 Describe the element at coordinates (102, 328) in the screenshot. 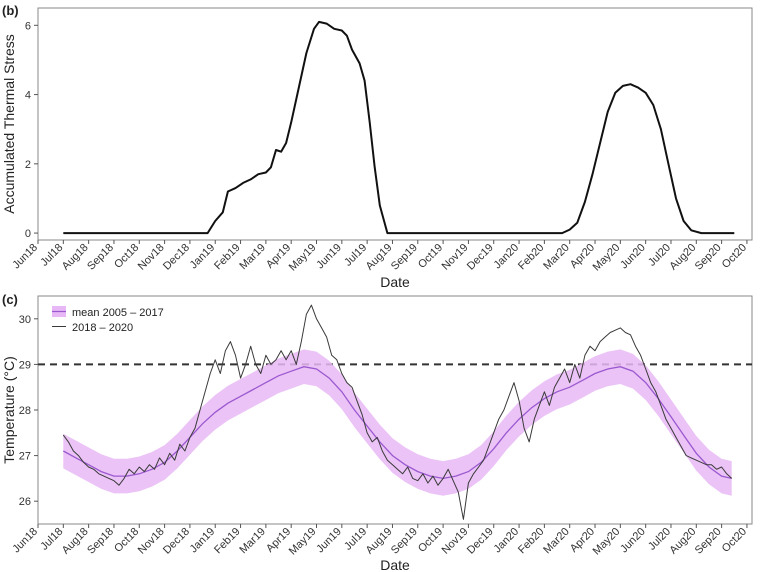

I see `legend-label: 2018 – 2020` at that location.